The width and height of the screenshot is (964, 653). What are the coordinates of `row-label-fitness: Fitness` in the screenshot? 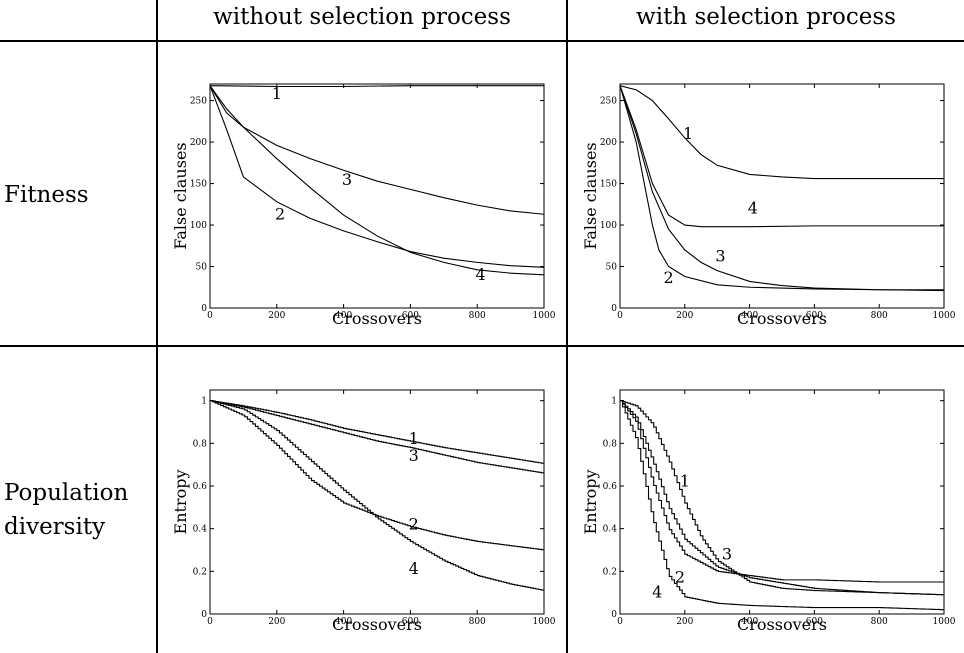 It's located at (46, 195).